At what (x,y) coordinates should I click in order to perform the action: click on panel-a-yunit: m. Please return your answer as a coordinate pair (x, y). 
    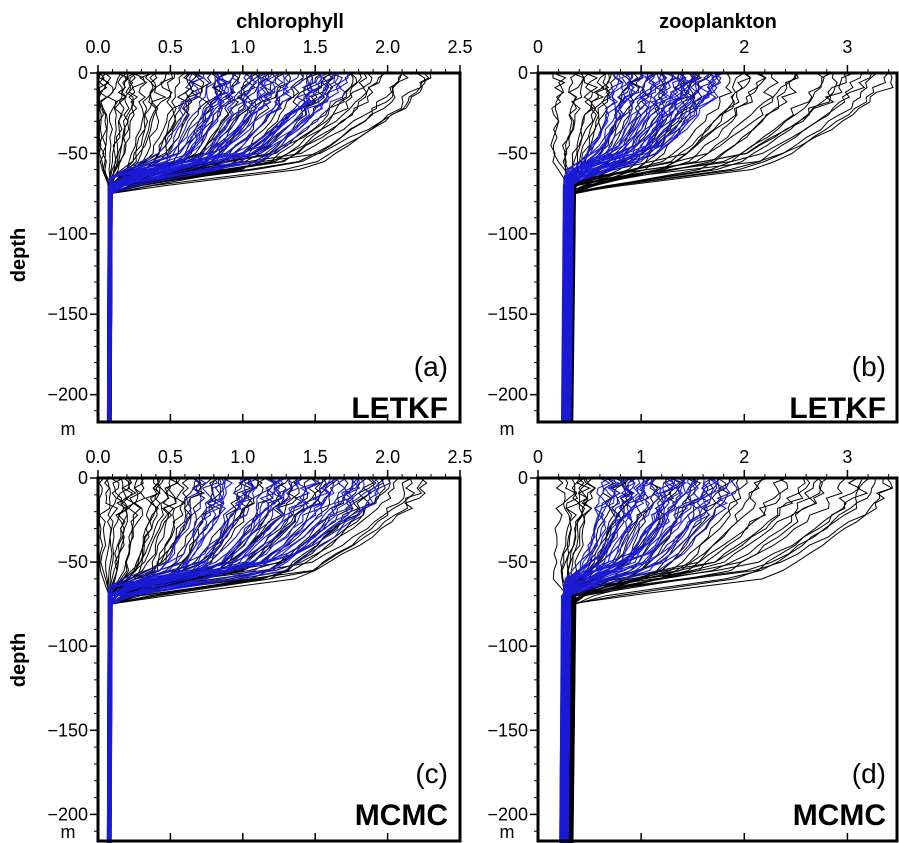
    Looking at the image, I should click on (68, 429).